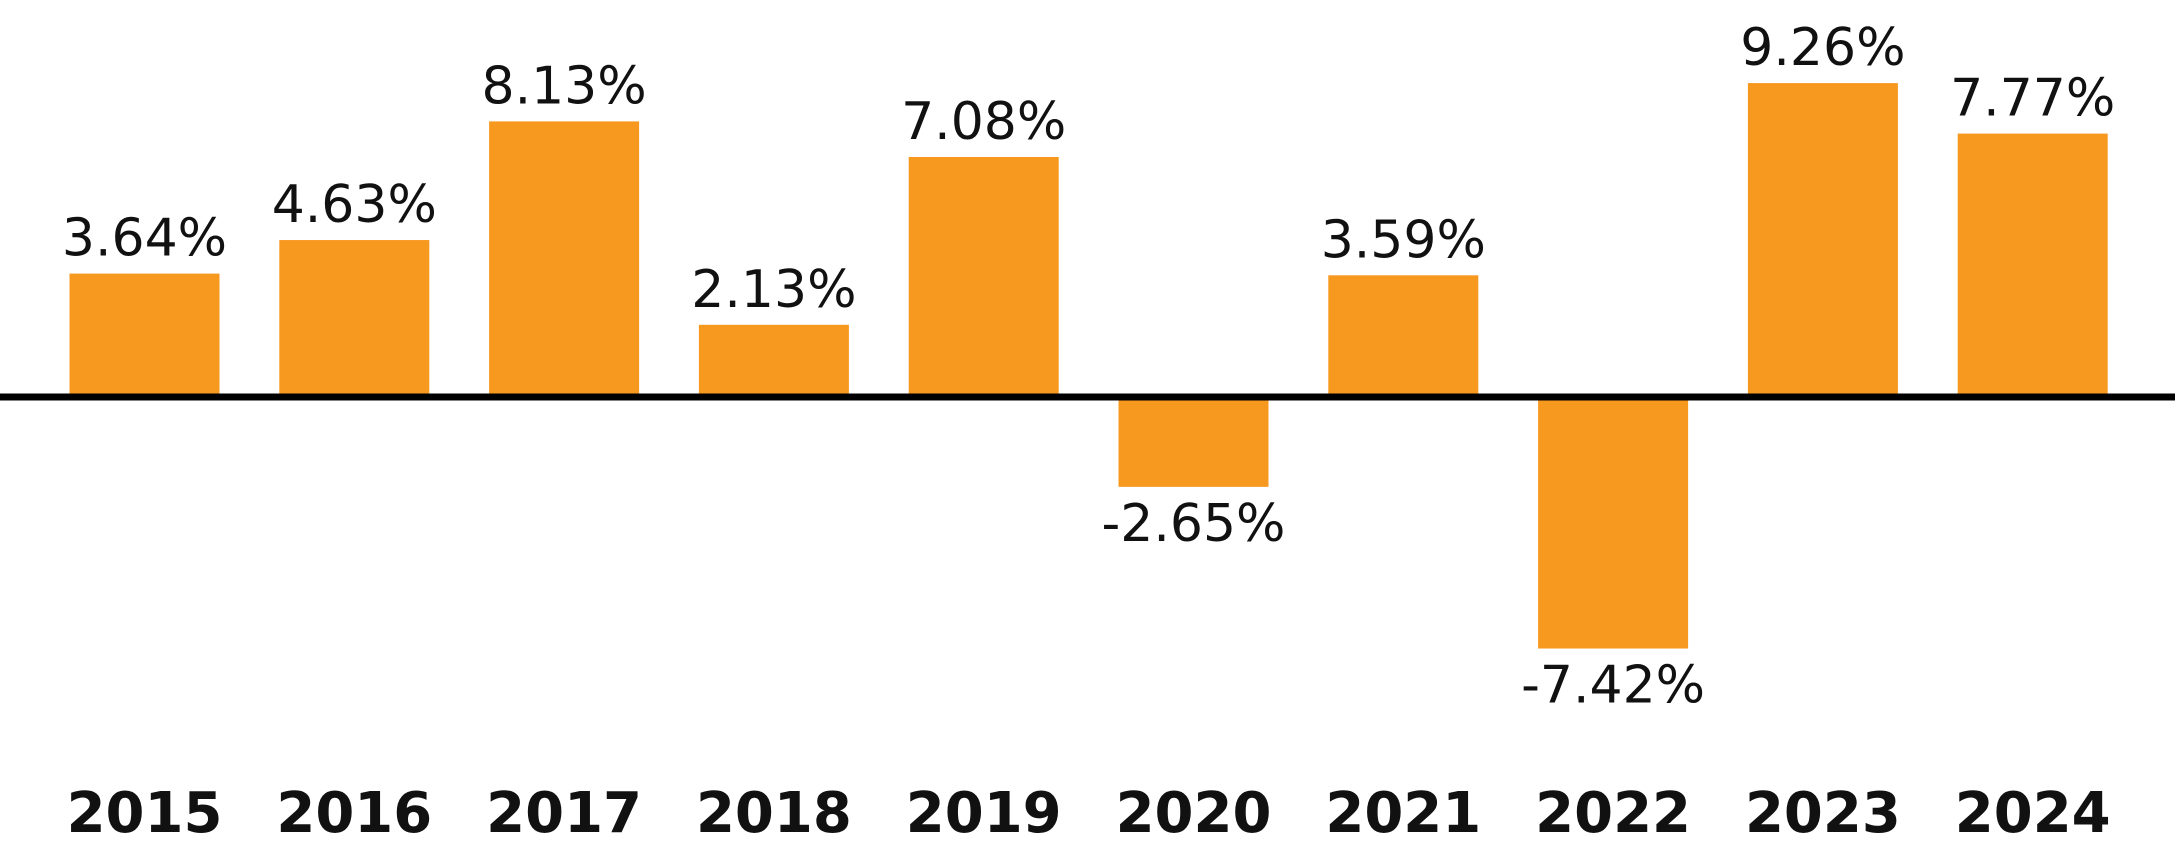 This screenshot has height=842, width=2175. I want to click on value-label-2019: 7.08%, so click(983, 122).